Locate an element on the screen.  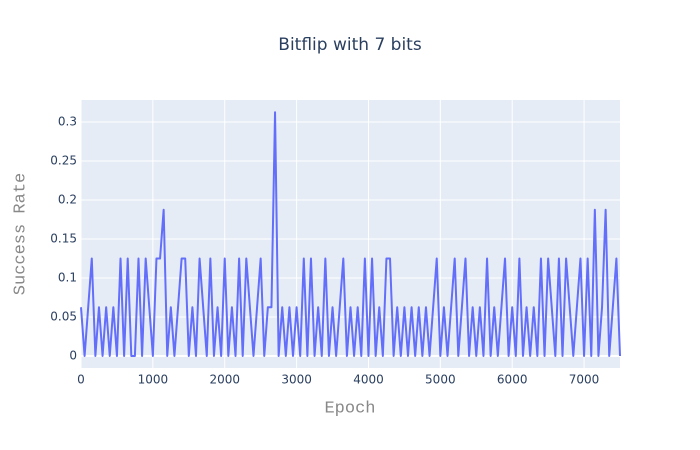
x-tick-label: 3000 is located at coordinates (296, 380).